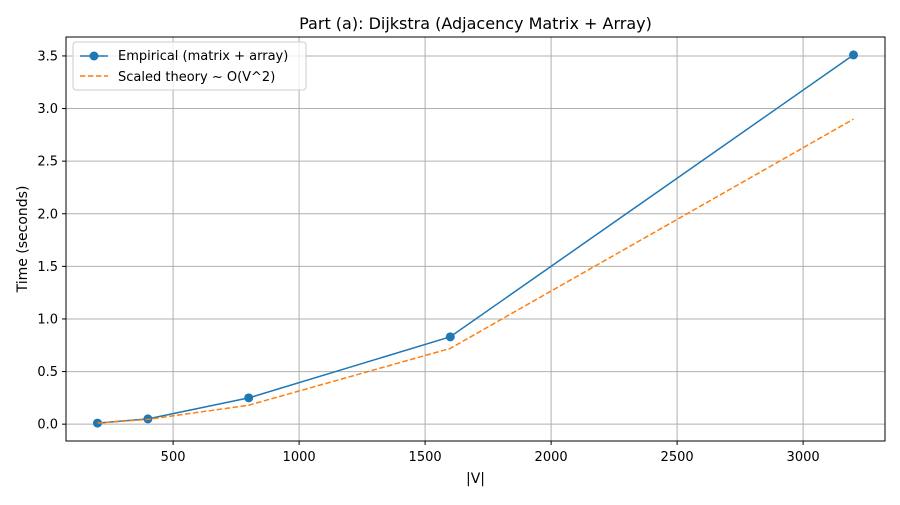 The width and height of the screenshot is (900, 505). I want to click on y-tick-label: 1.0, so click(47, 319).